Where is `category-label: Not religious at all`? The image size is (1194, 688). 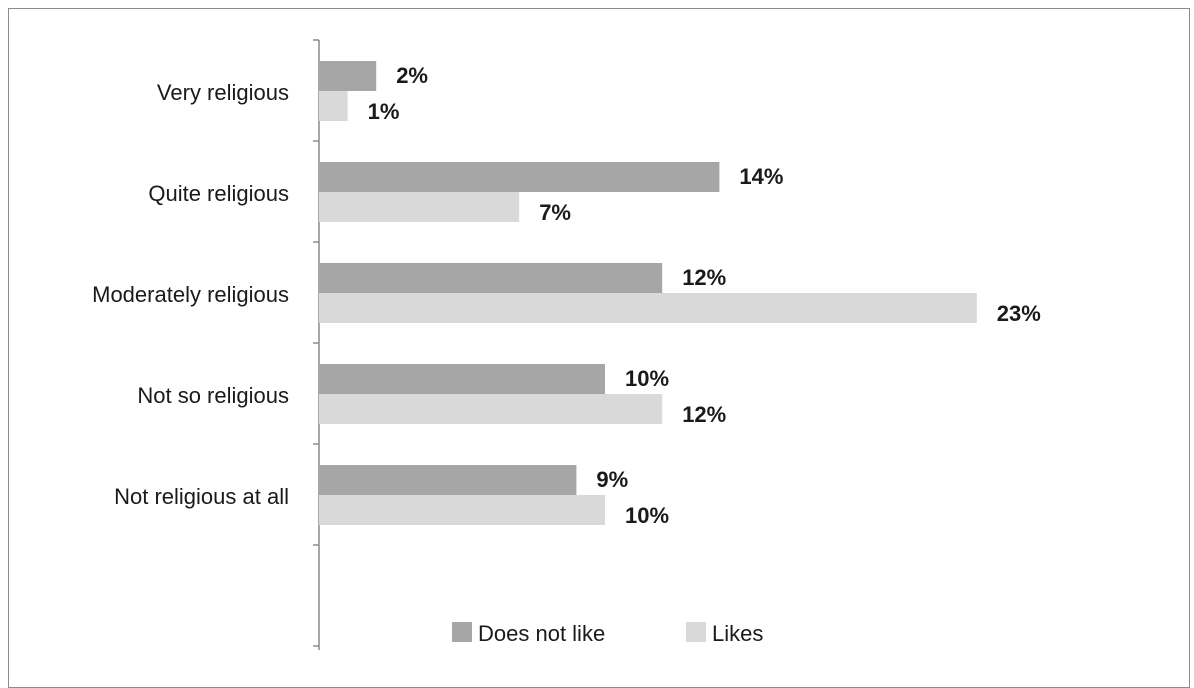
category-label: Not religious at all is located at coordinates (201, 496).